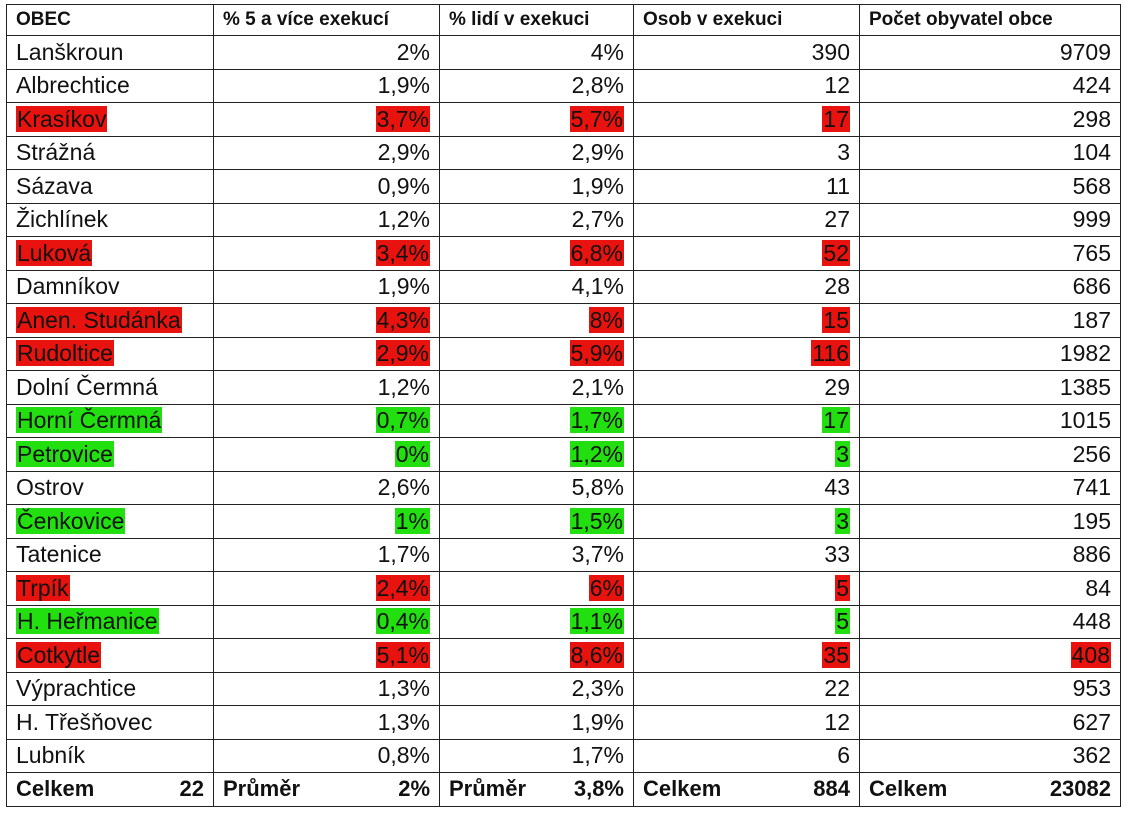 This screenshot has width=1124, height=829. I want to click on pct-5-cell: 1,3%, so click(326, 688).